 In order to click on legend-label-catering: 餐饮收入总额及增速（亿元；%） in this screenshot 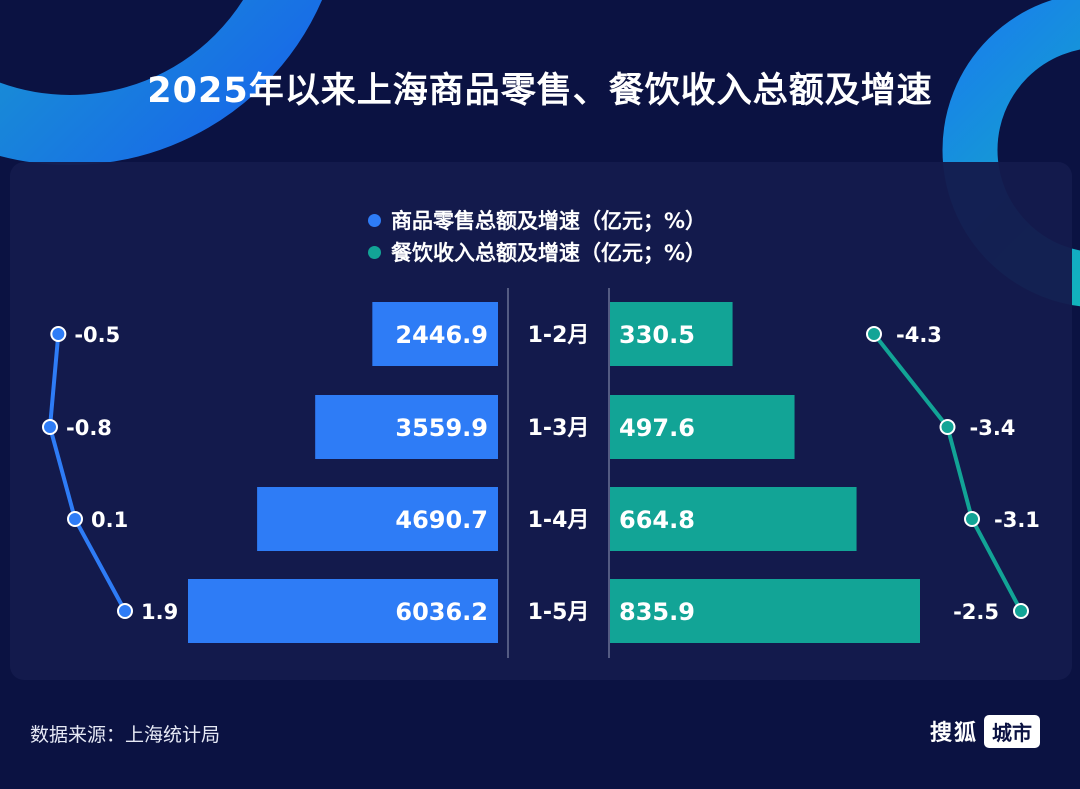, I will do `click(549, 253)`.